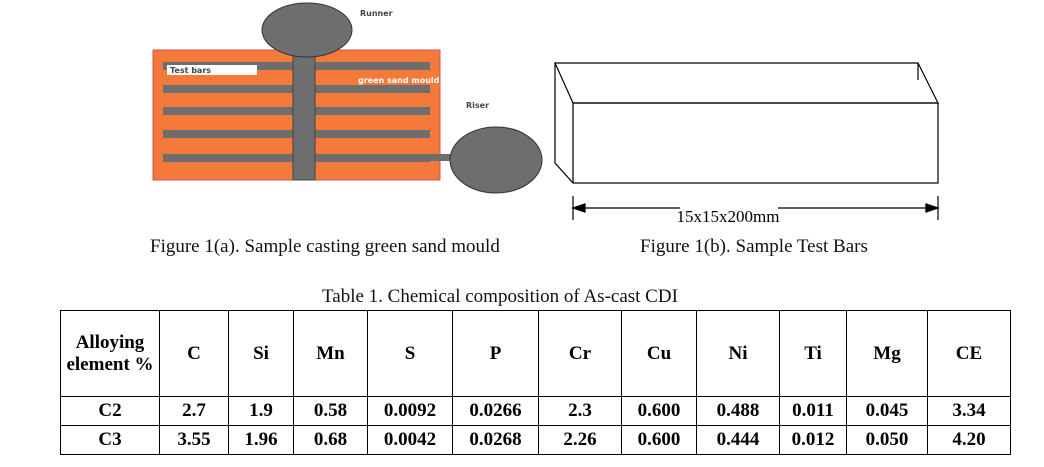  I want to click on box-front, so click(755, 143).